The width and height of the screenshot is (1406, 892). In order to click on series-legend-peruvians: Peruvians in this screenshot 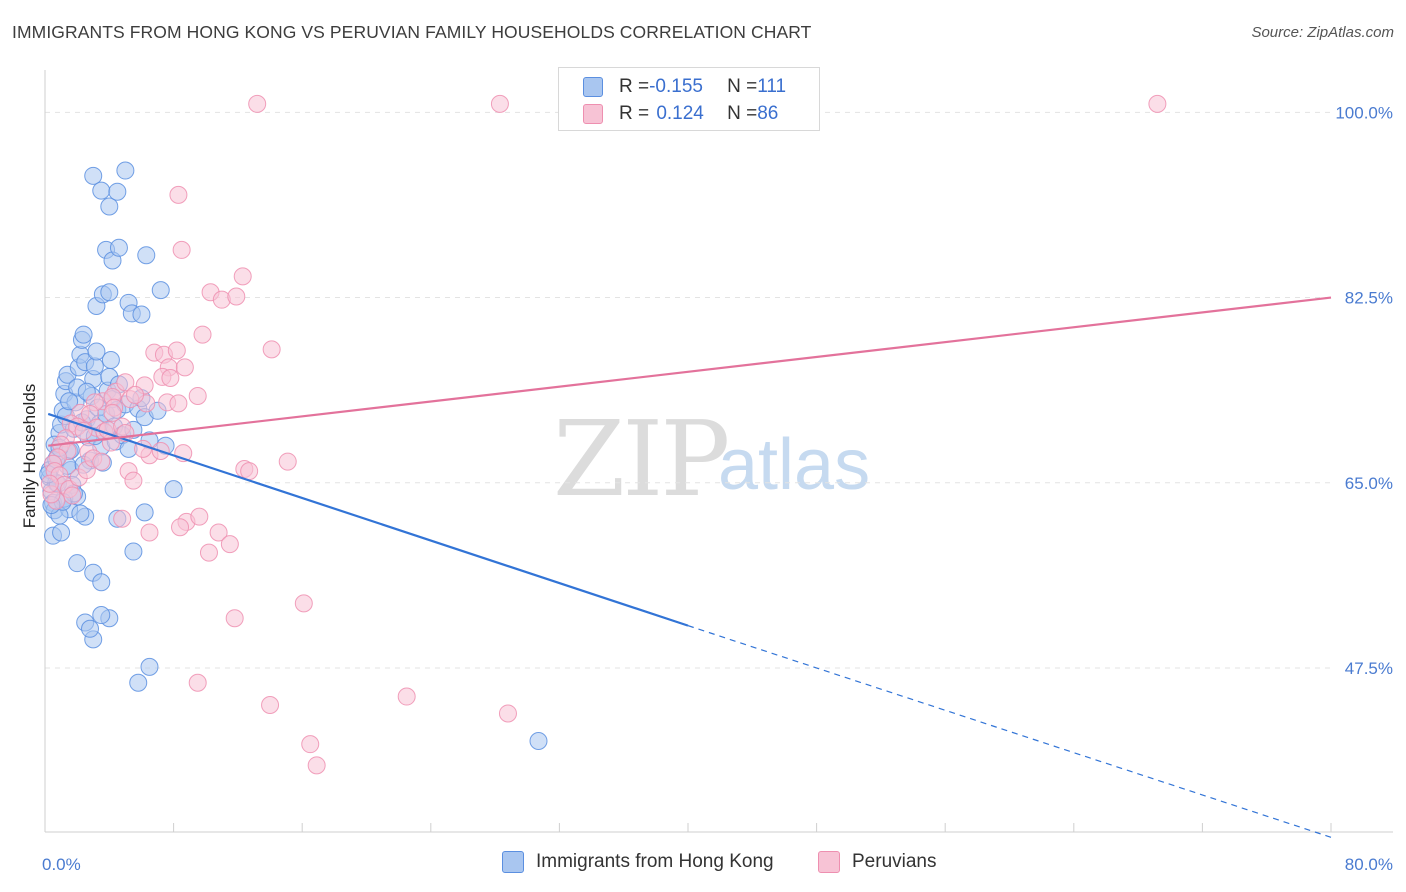, I will do `click(877, 862)`.